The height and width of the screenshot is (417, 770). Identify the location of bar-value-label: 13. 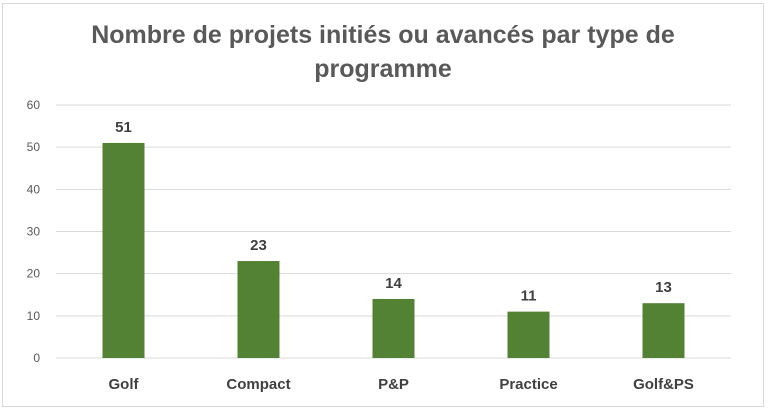
(663, 287).